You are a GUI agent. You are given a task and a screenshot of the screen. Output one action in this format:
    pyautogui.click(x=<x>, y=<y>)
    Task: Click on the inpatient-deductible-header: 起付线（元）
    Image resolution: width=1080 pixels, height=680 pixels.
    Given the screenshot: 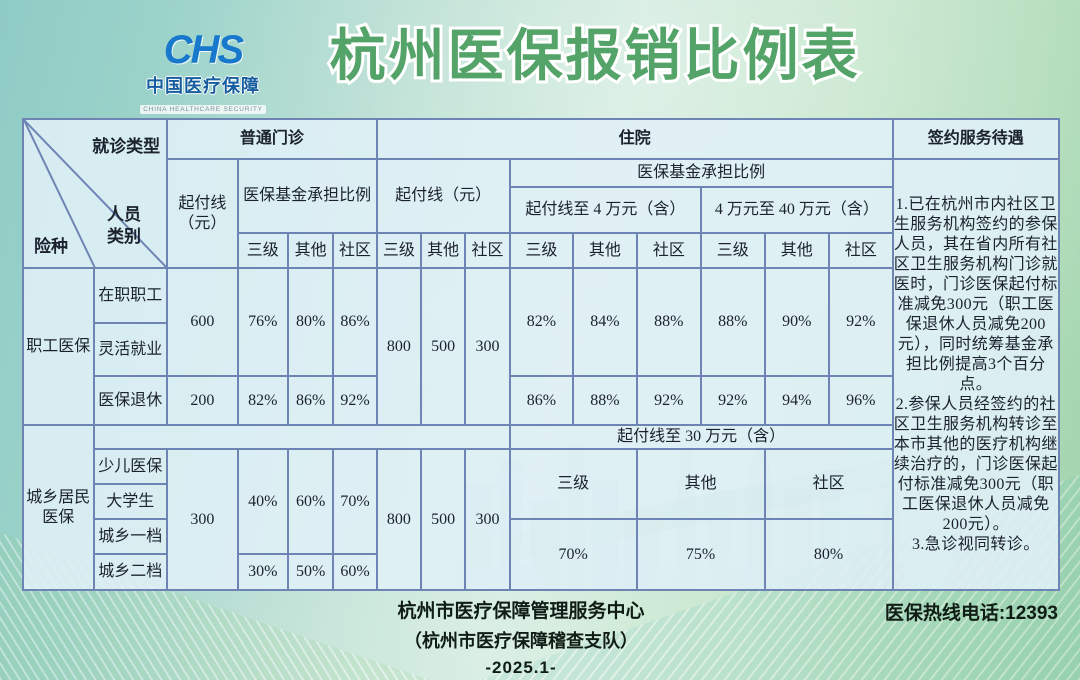 What is the action you would take?
    pyautogui.click(x=443, y=196)
    